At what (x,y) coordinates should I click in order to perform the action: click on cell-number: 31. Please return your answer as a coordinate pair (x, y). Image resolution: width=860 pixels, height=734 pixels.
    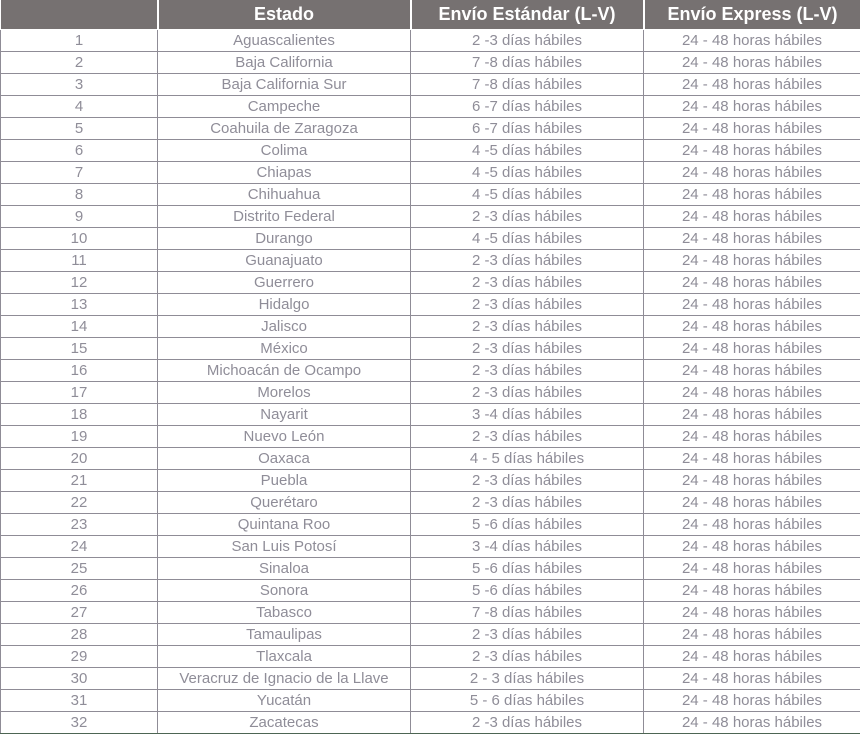
    Looking at the image, I should click on (79, 700).